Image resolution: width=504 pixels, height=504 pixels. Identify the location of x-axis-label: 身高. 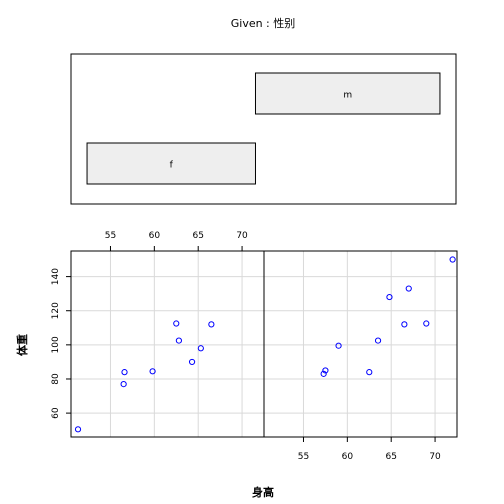
(263, 492).